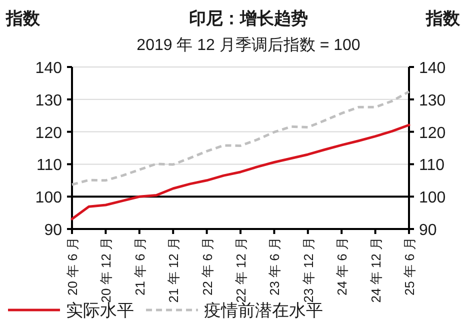  What do you see at coordinates (432, 68) in the screenshot?
I see `y2-tick-label: 140` at bounding box center [432, 68].